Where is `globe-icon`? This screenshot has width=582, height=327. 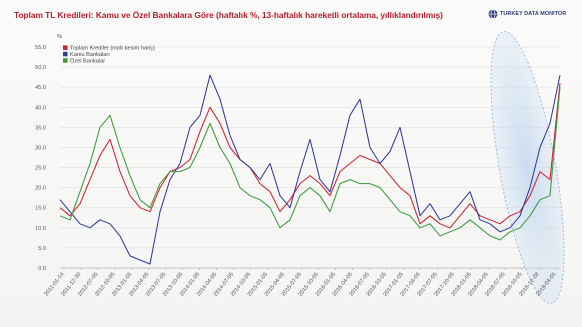
globe-icon is located at coordinates (493, 14).